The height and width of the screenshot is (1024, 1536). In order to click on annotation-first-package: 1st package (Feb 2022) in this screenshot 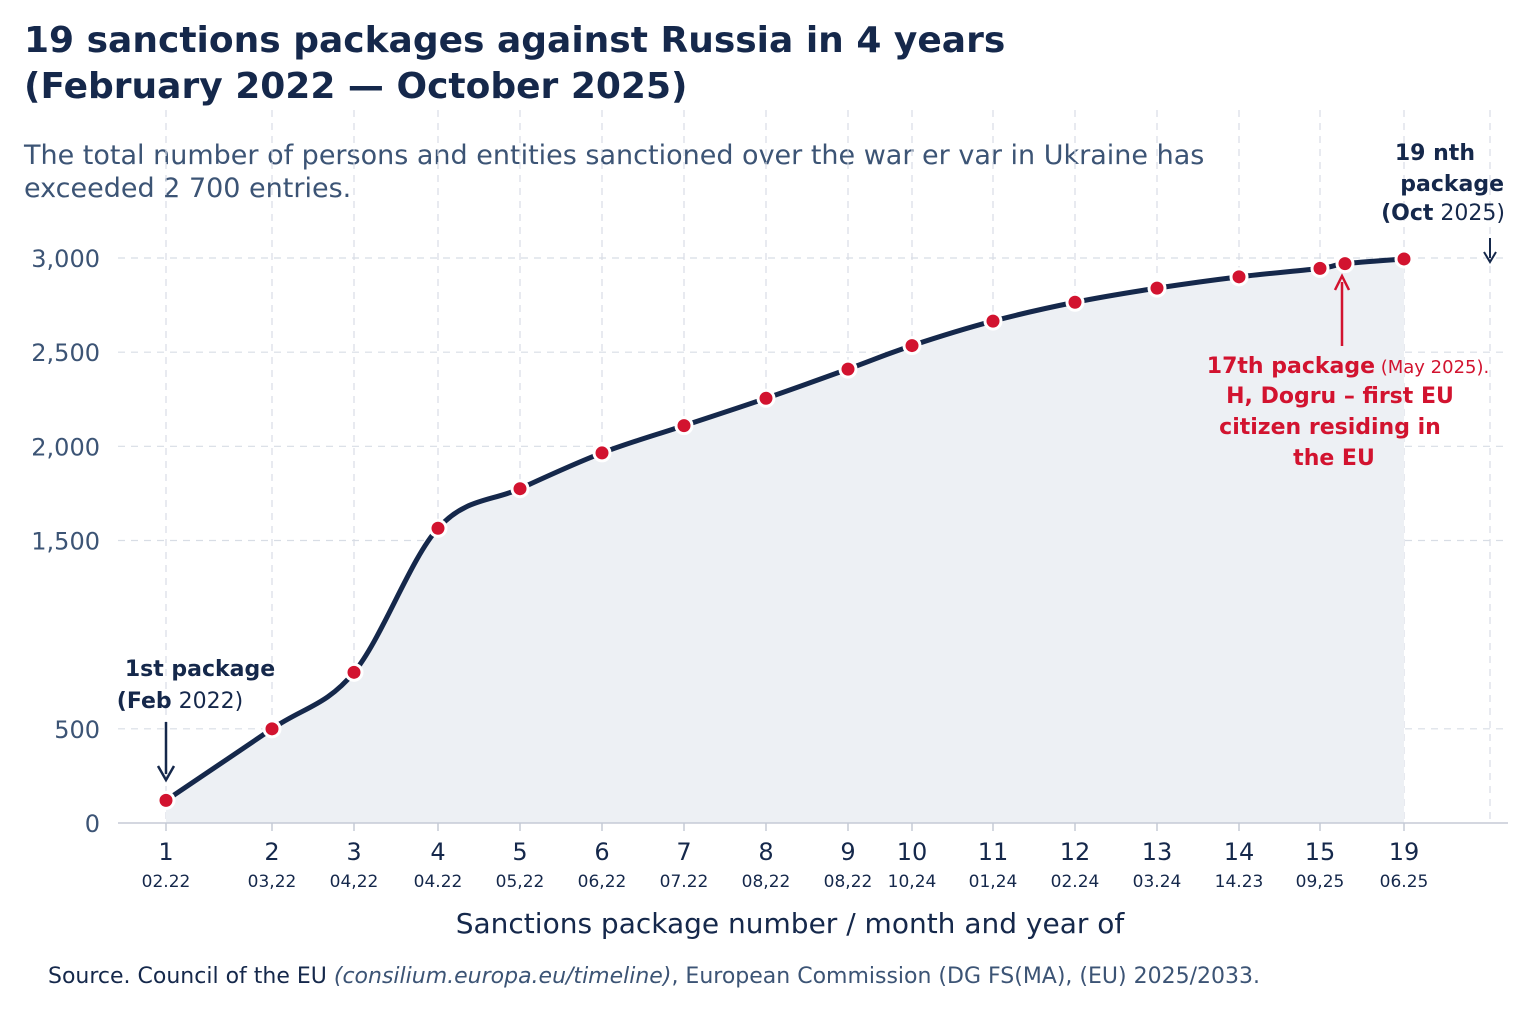, I will do `click(196, 720)`.